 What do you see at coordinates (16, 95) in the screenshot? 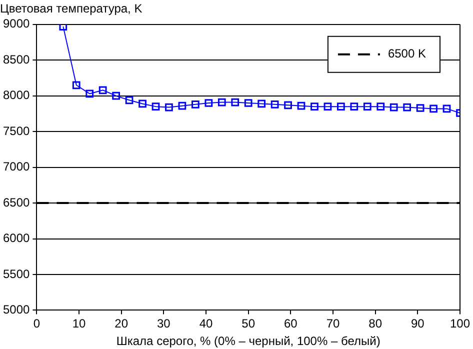
I see `y-tick-label: 8000` at bounding box center [16, 95].